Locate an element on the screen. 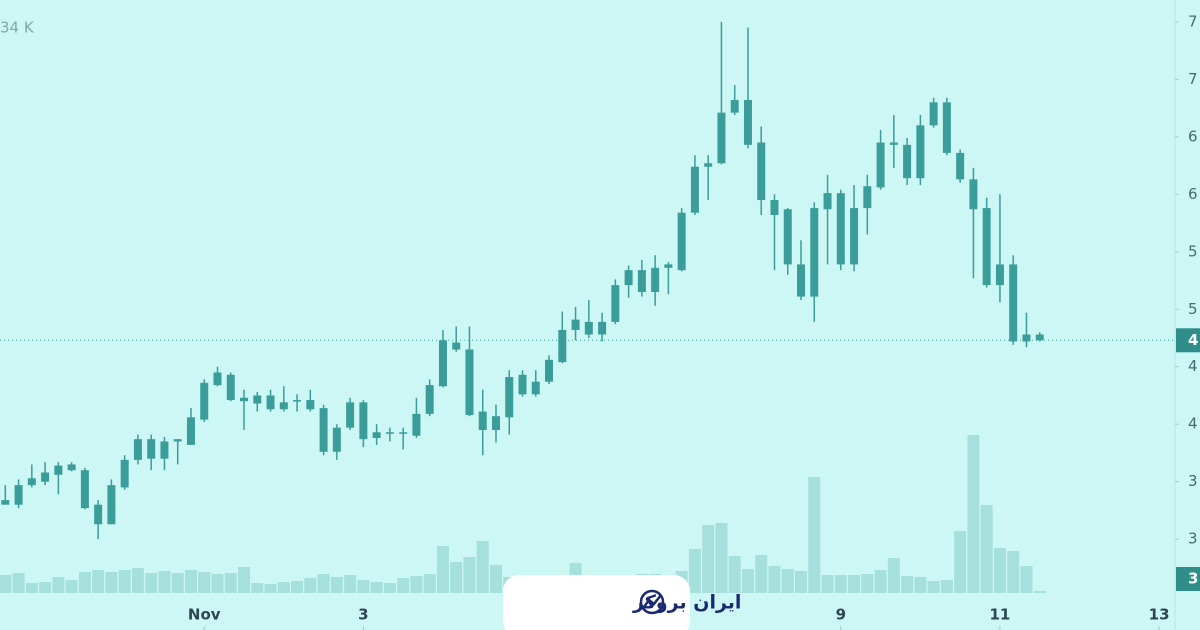 This screenshot has height=630, width=1200. volume-label-box is located at coordinates (1188, 579).